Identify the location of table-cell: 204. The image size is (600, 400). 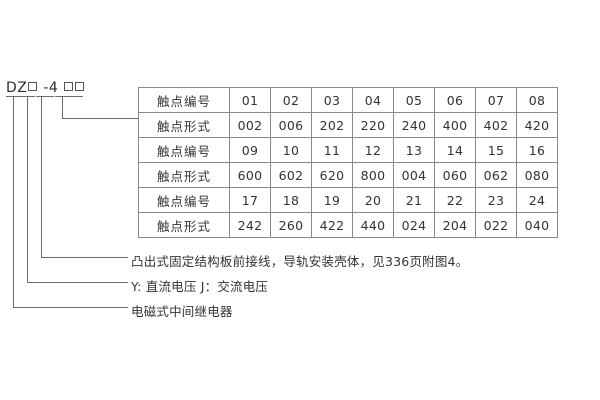
(455, 225).